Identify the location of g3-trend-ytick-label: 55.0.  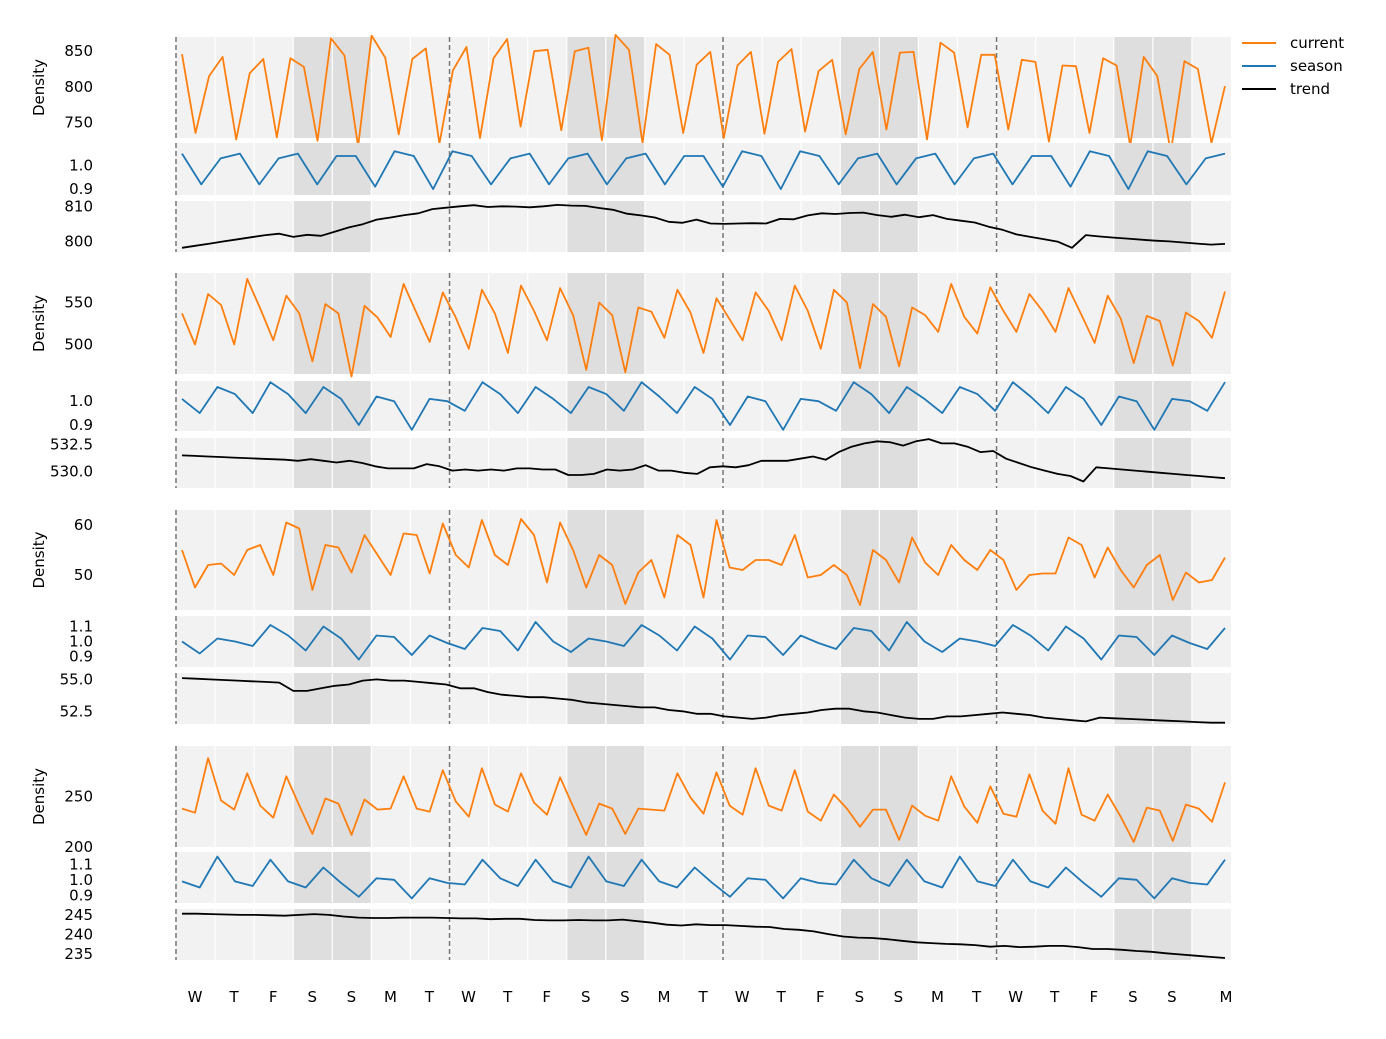
(76, 679).